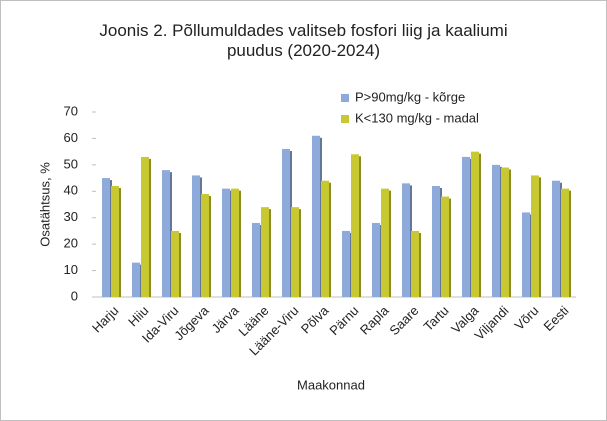 The height and width of the screenshot is (421, 607). What do you see at coordinates (71, 190) in the screenshot?
I see `y-tick-label: 40` at bounding box center [71, 190].